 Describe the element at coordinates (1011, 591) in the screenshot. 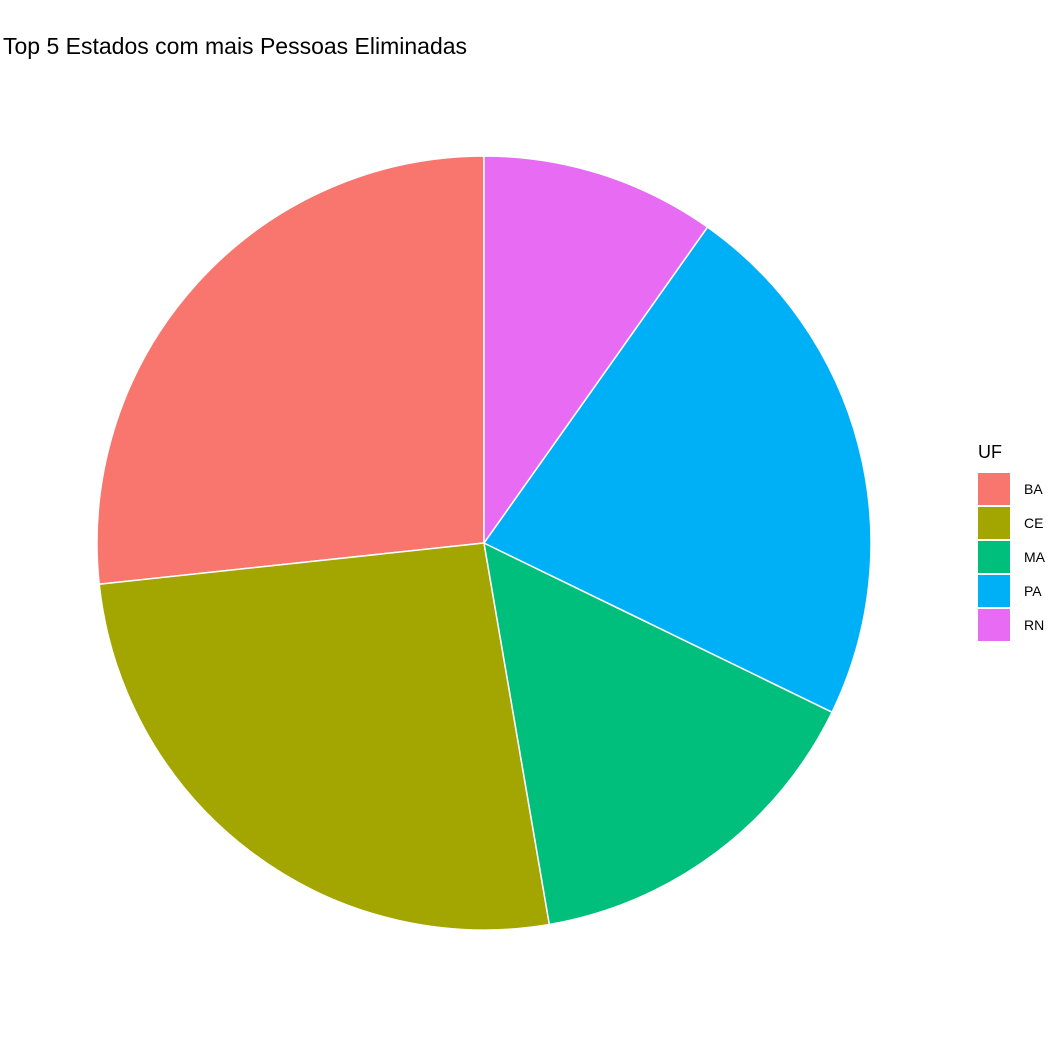

I see `legend-item-pa: PA` at that location.